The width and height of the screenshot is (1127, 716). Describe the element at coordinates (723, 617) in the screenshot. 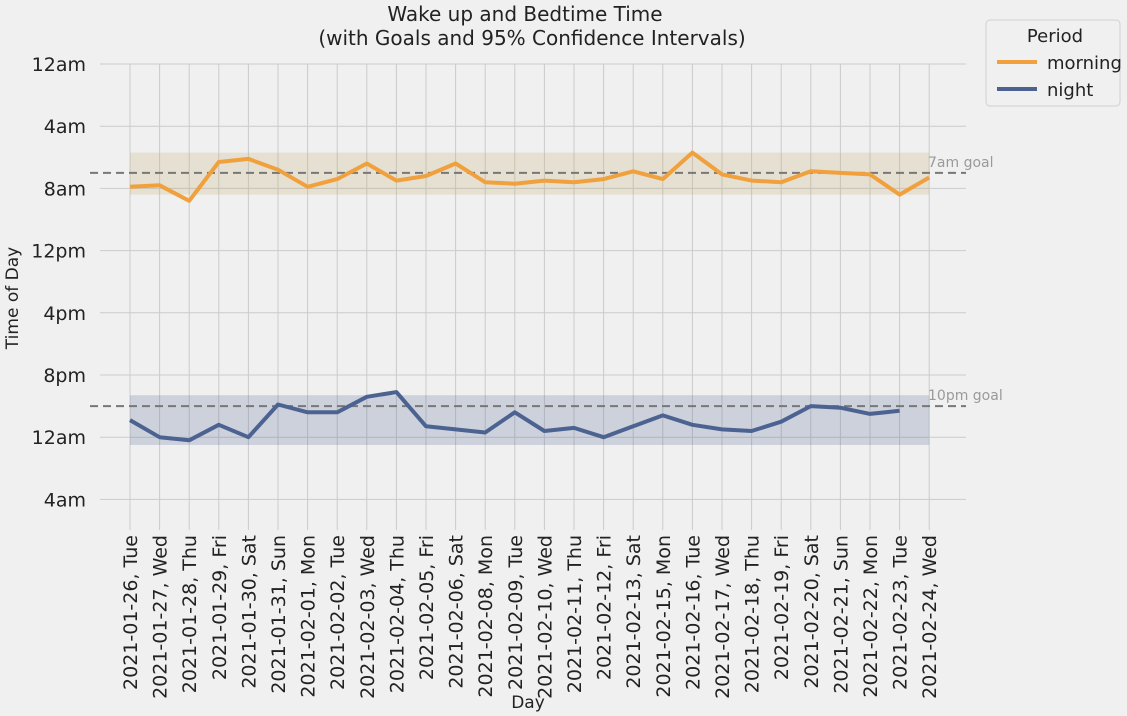

I see `x-tick-label: 2021-02-17, Wed` at that location.